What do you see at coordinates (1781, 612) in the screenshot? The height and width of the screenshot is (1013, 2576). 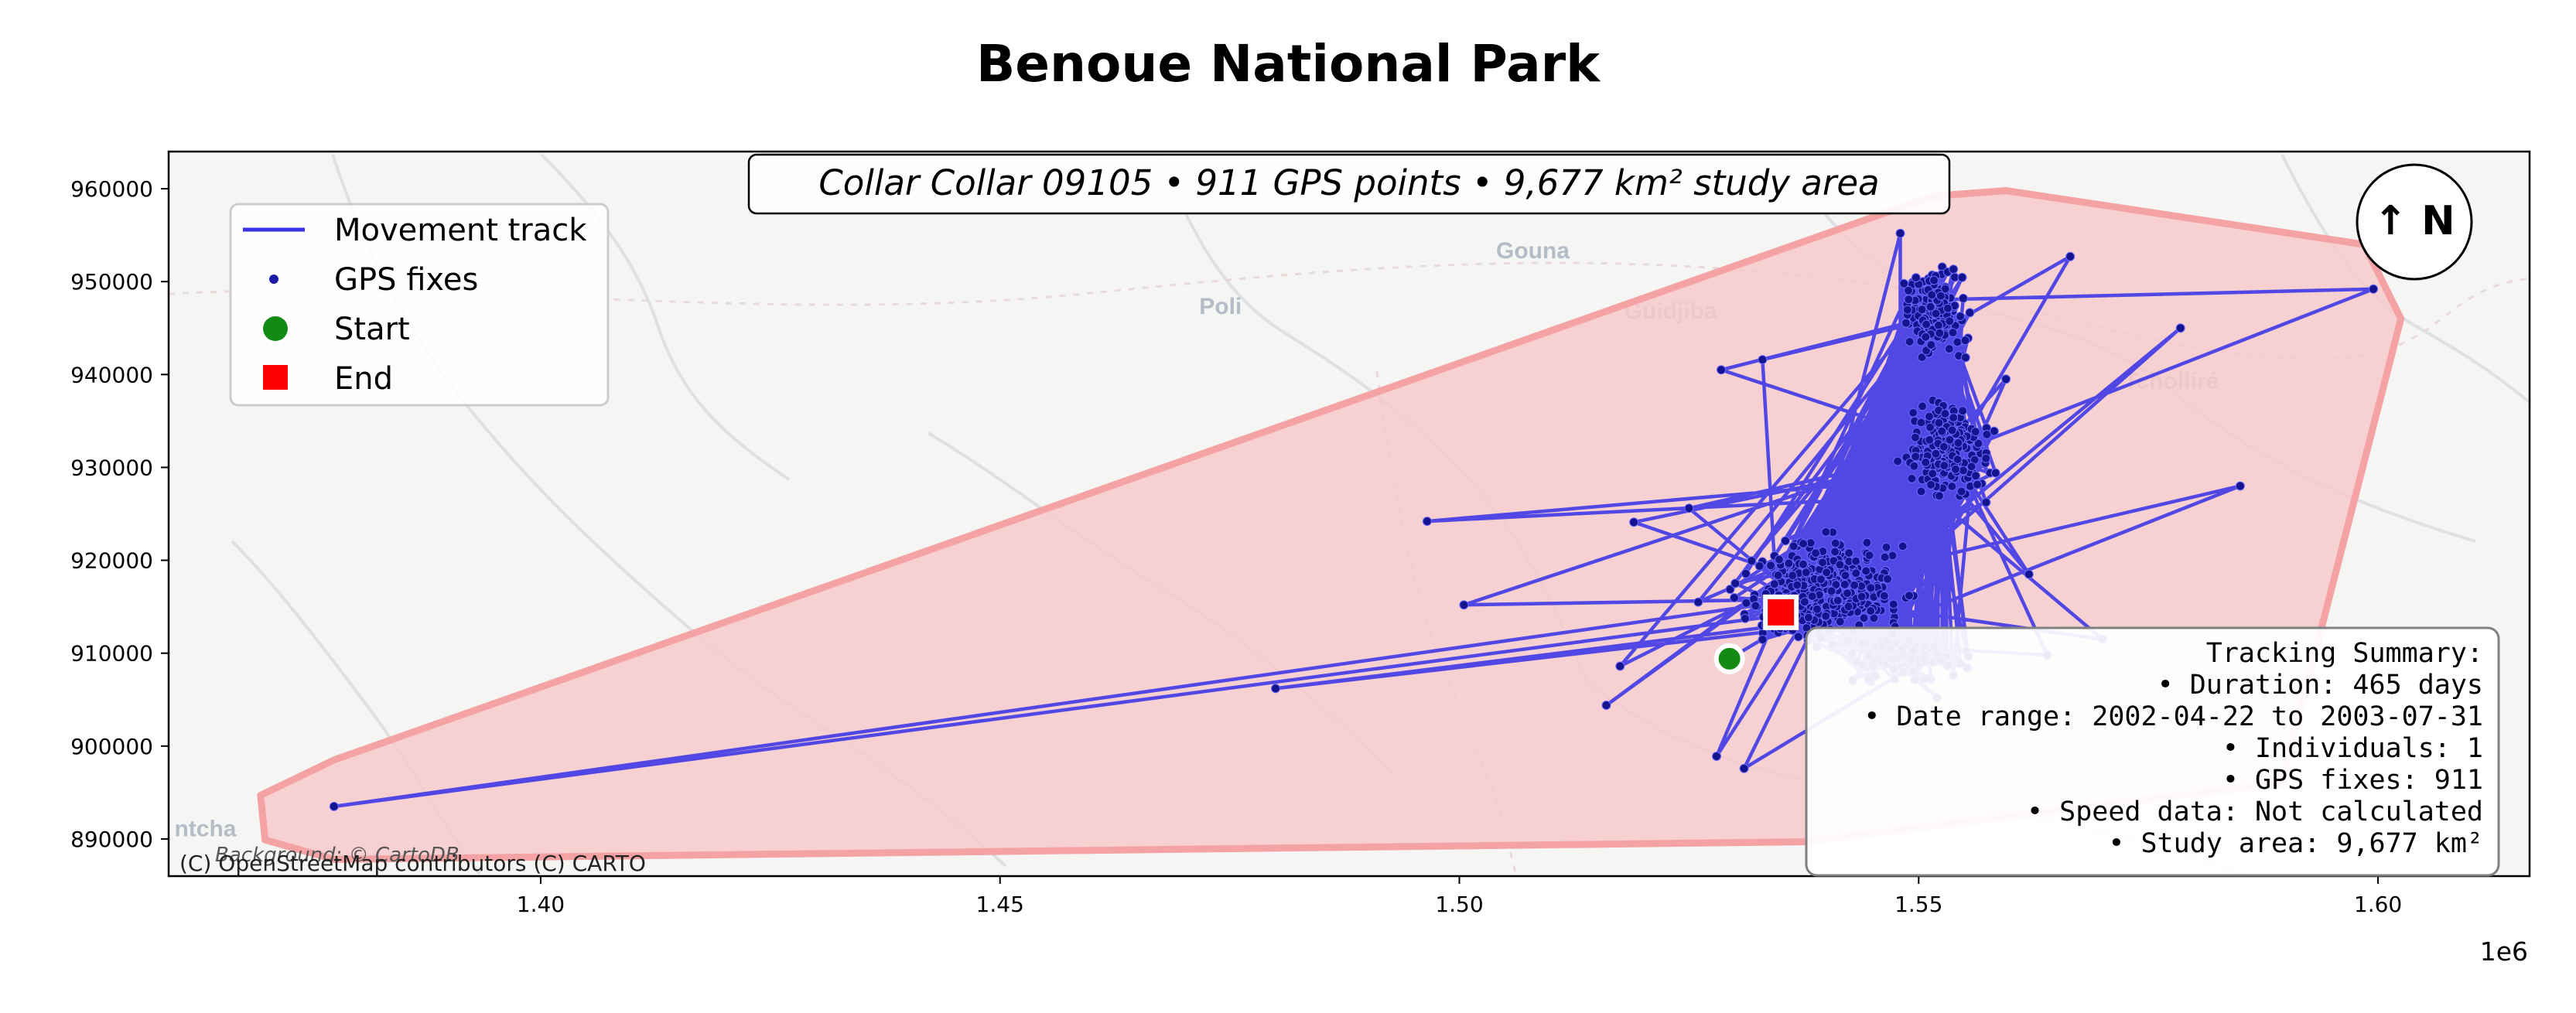 I see `end-marker` at bounding box center [1781, 612].